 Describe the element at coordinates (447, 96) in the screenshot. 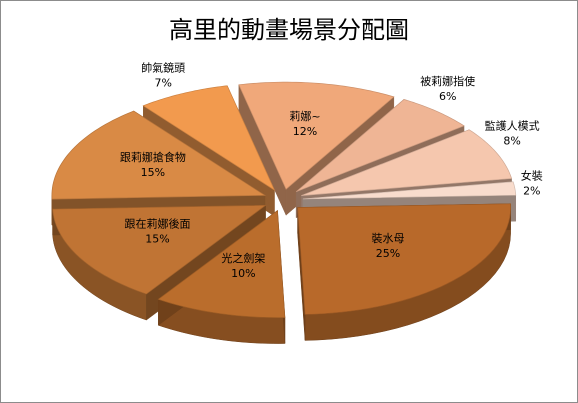

I see `slice-percent-7: 6%` at that location.